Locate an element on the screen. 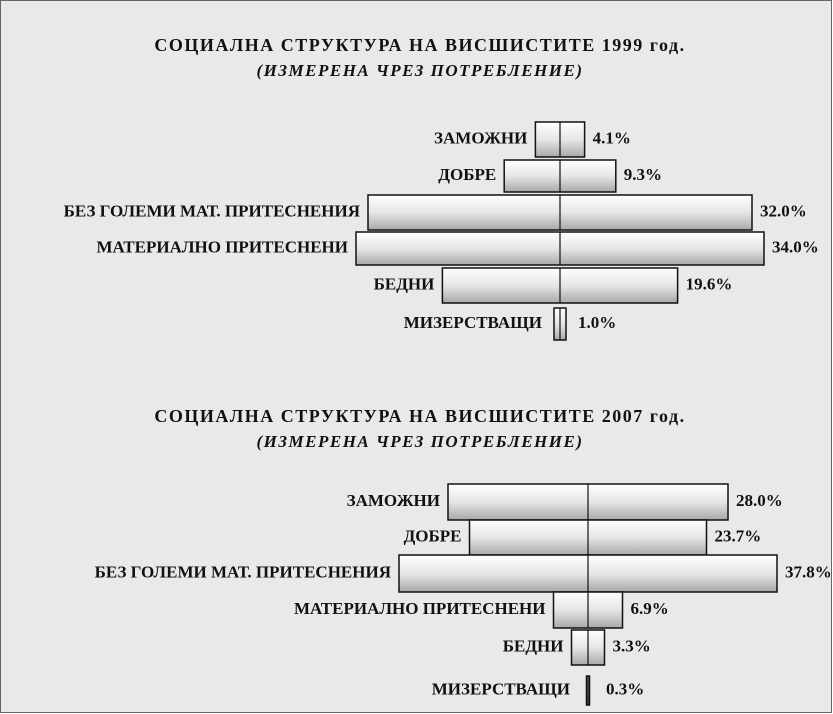 Image resolution: width=833 pixels, height=714 pixels. value-label: 34.0% is located at coordinates (795, 246).